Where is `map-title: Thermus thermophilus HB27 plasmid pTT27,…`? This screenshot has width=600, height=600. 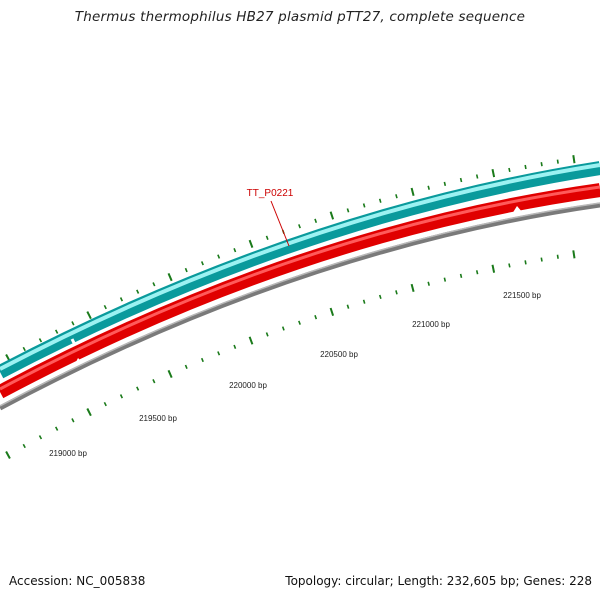
map-title: Thermus thermophilus HB27 plasmid pTT27,… is located at coordinates (300, 17).